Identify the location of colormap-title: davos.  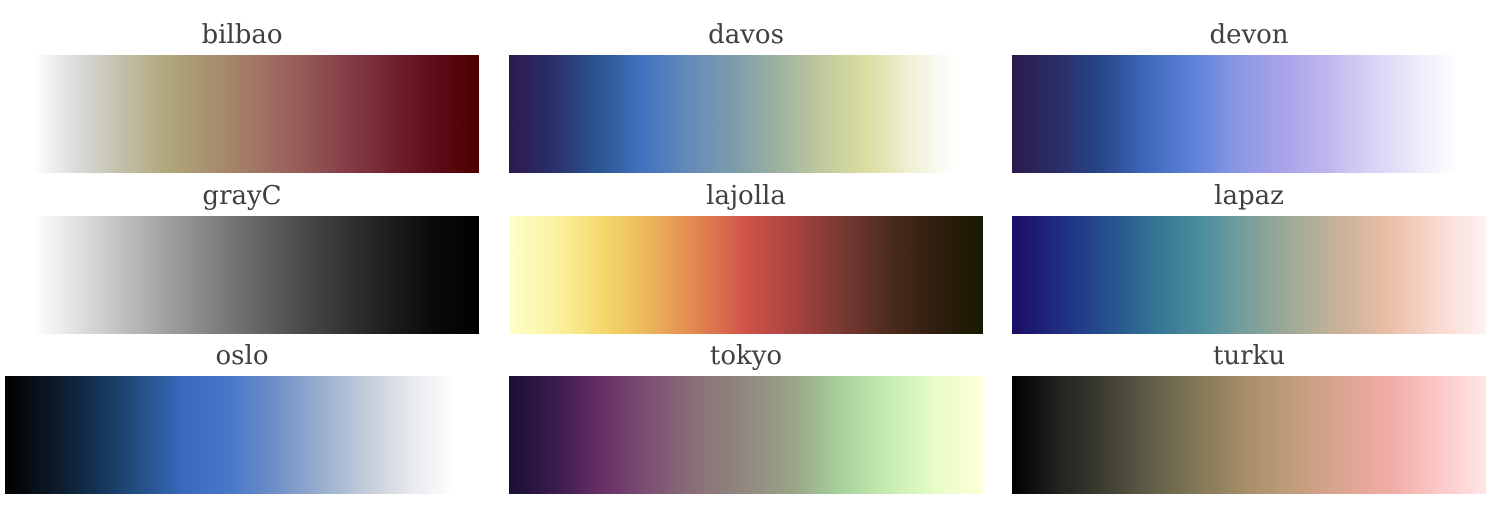
(746, 35).